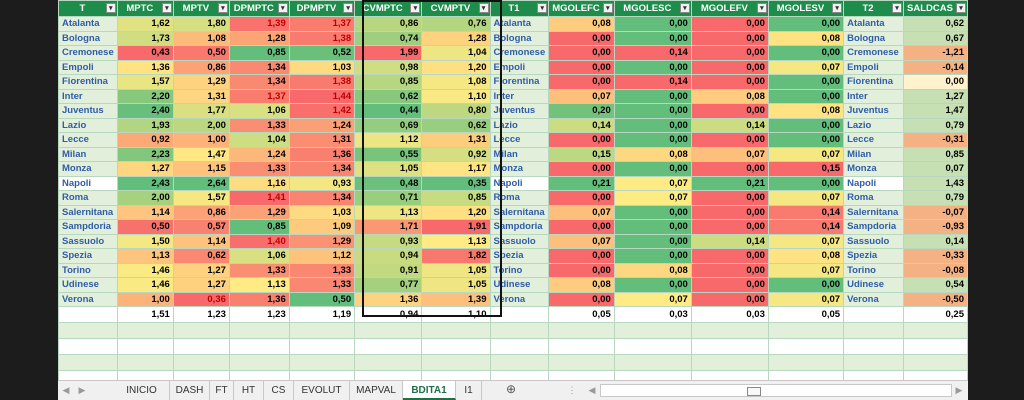 The height and width of the screenshot is (400, 1024). What do you see at coordinates (935, 67) in the screenshot?
I see `value-cell: -0,14` at bounding box center [935, 67].